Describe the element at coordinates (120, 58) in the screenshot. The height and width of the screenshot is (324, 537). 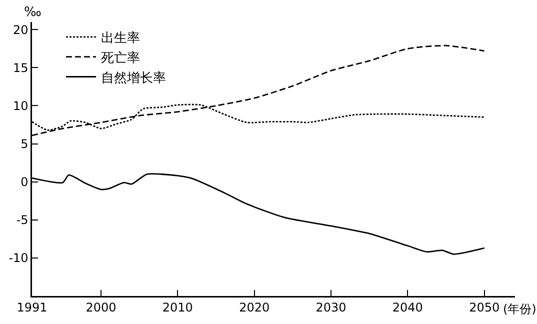
I see `legend-label: 死亡率` at that location.